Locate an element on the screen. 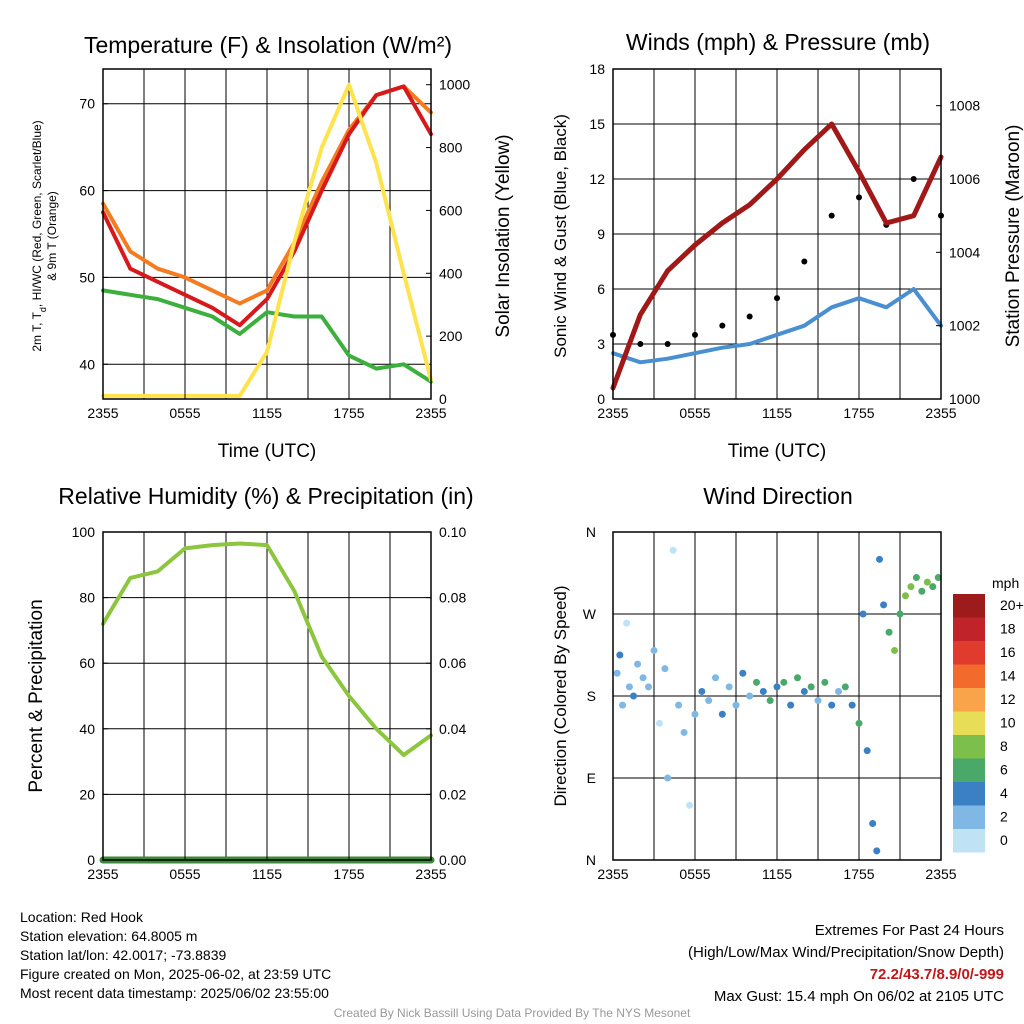 This screenshot has width=1024, height=1024. winds-x-tick-label: 1755 is located at coordinates (858, 413).